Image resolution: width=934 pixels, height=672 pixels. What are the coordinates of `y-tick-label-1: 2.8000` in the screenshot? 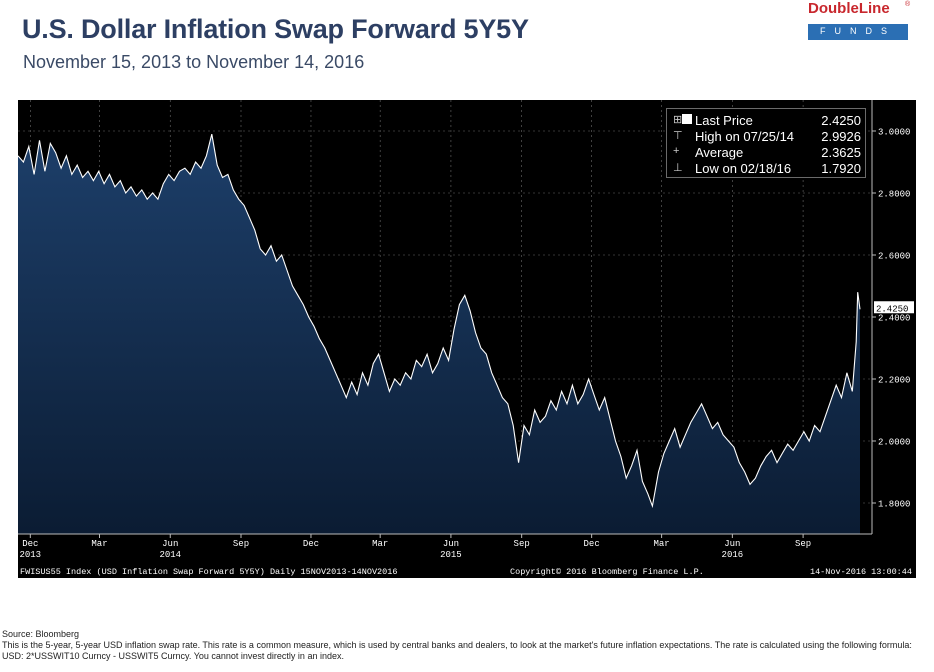 It's located at (894, 195).